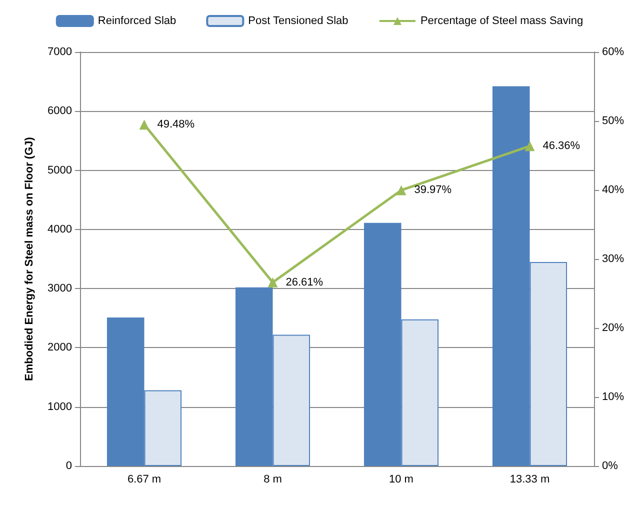  Describe the element at coordinates (144, 480) in the screenshot. I see `x-tick-label: 6.67 m` at that location.